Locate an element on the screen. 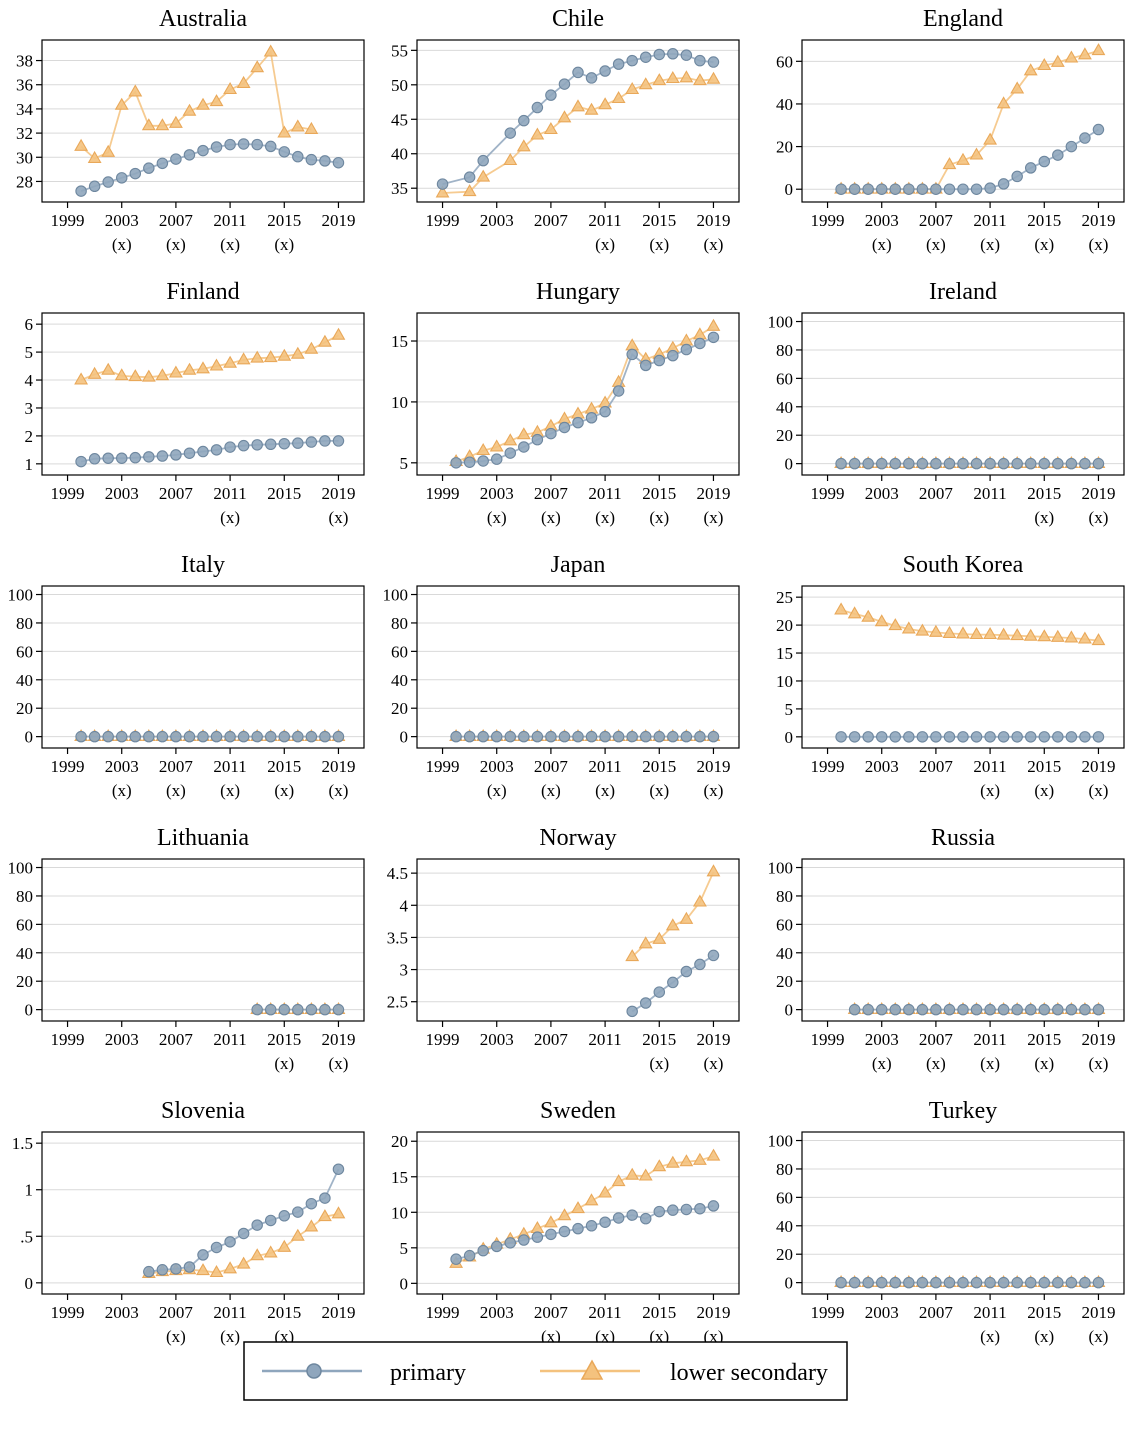  series-lower-secondary is located at coordinates (210, 356).